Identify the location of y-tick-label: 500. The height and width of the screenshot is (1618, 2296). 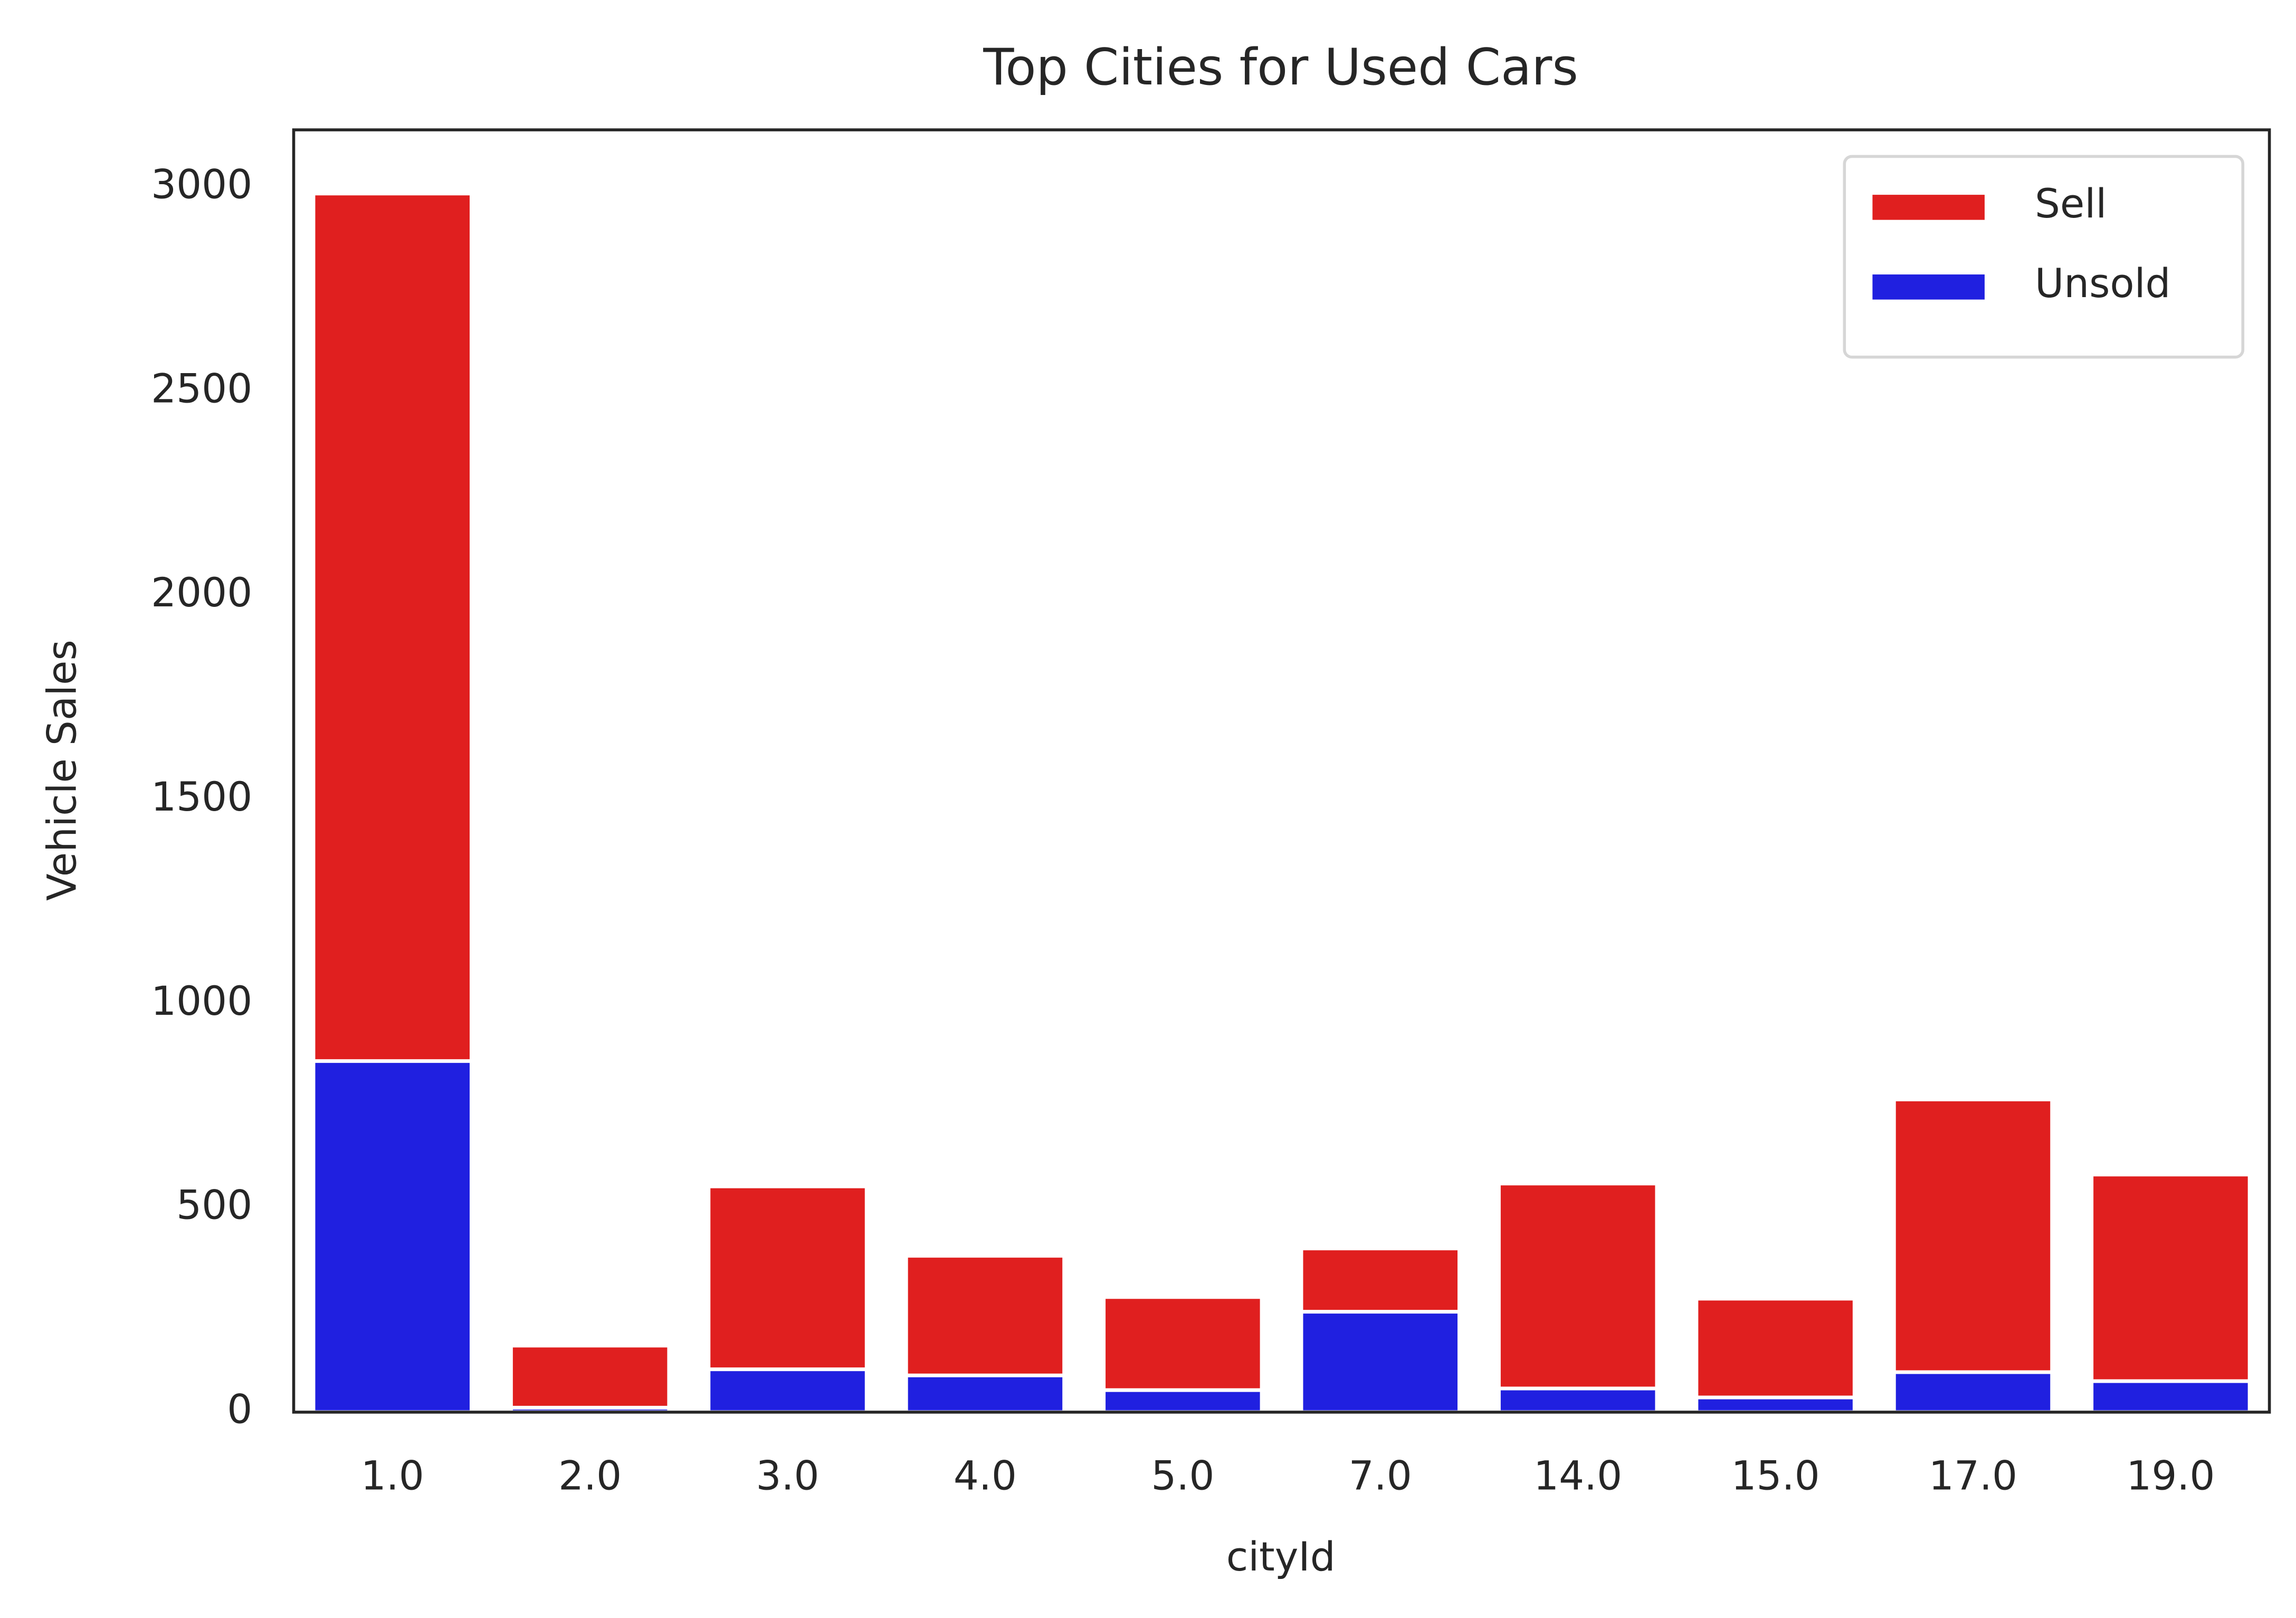
(214, 1205).